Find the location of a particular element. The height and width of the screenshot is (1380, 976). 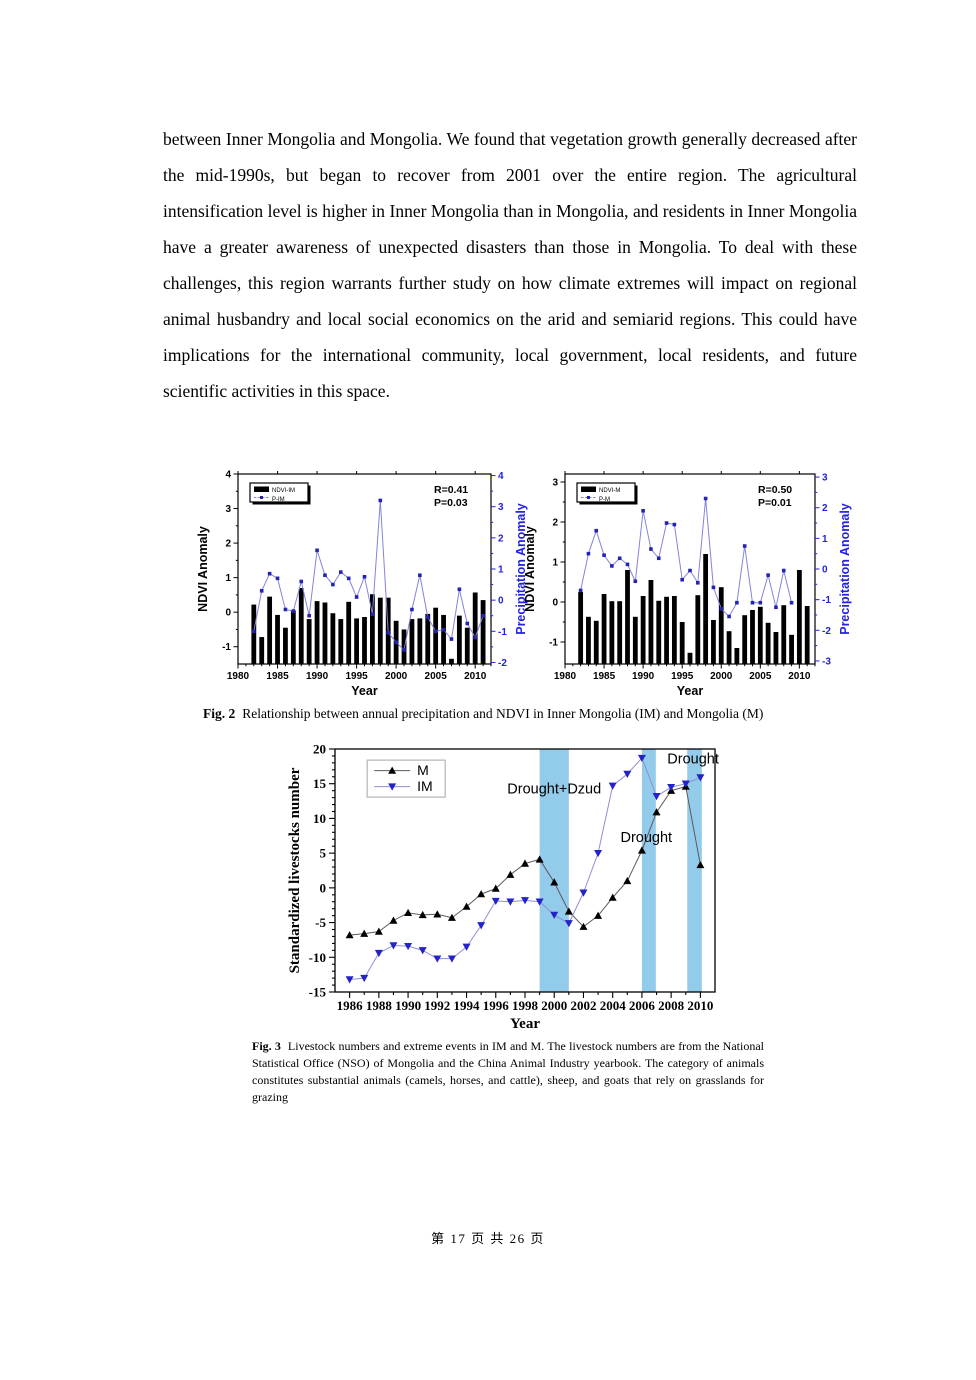

fig2-caption-label: Fig. 2 is located at coordinates (219, 713).